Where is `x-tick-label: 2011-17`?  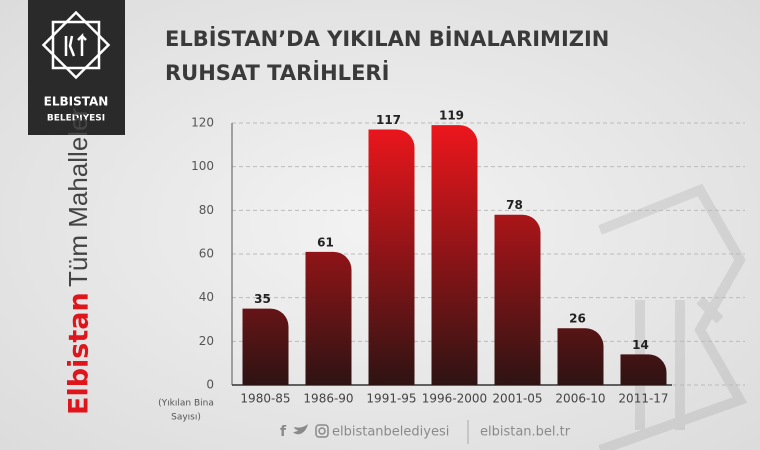 x-tick-label: 2011-17 is located at coordinates (643, 399).